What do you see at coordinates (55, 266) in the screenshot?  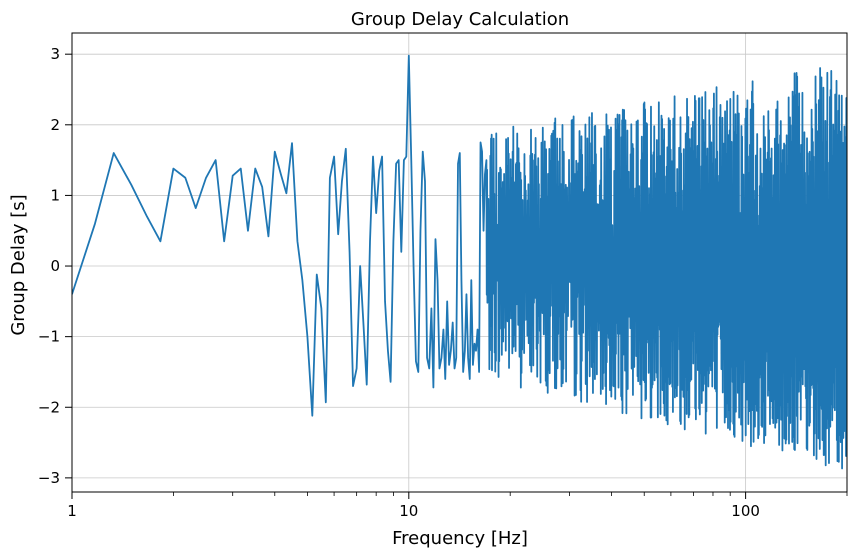 I see `y-tick-label: 0` at bounding box center [55, 266].